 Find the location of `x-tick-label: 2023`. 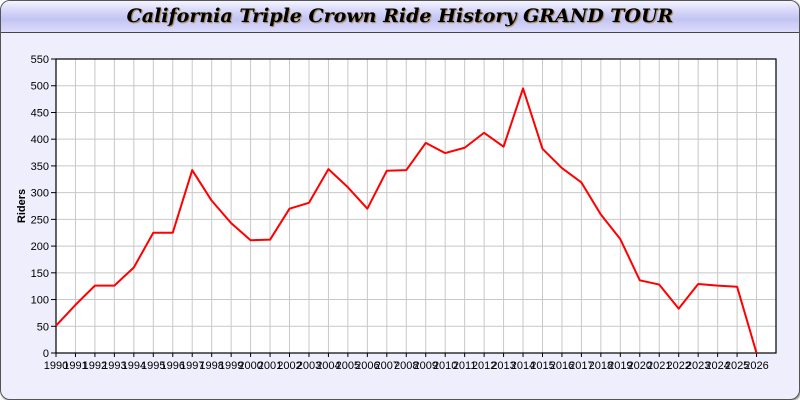

x-tick-label: 2023 is located at coordinates (698, 366).